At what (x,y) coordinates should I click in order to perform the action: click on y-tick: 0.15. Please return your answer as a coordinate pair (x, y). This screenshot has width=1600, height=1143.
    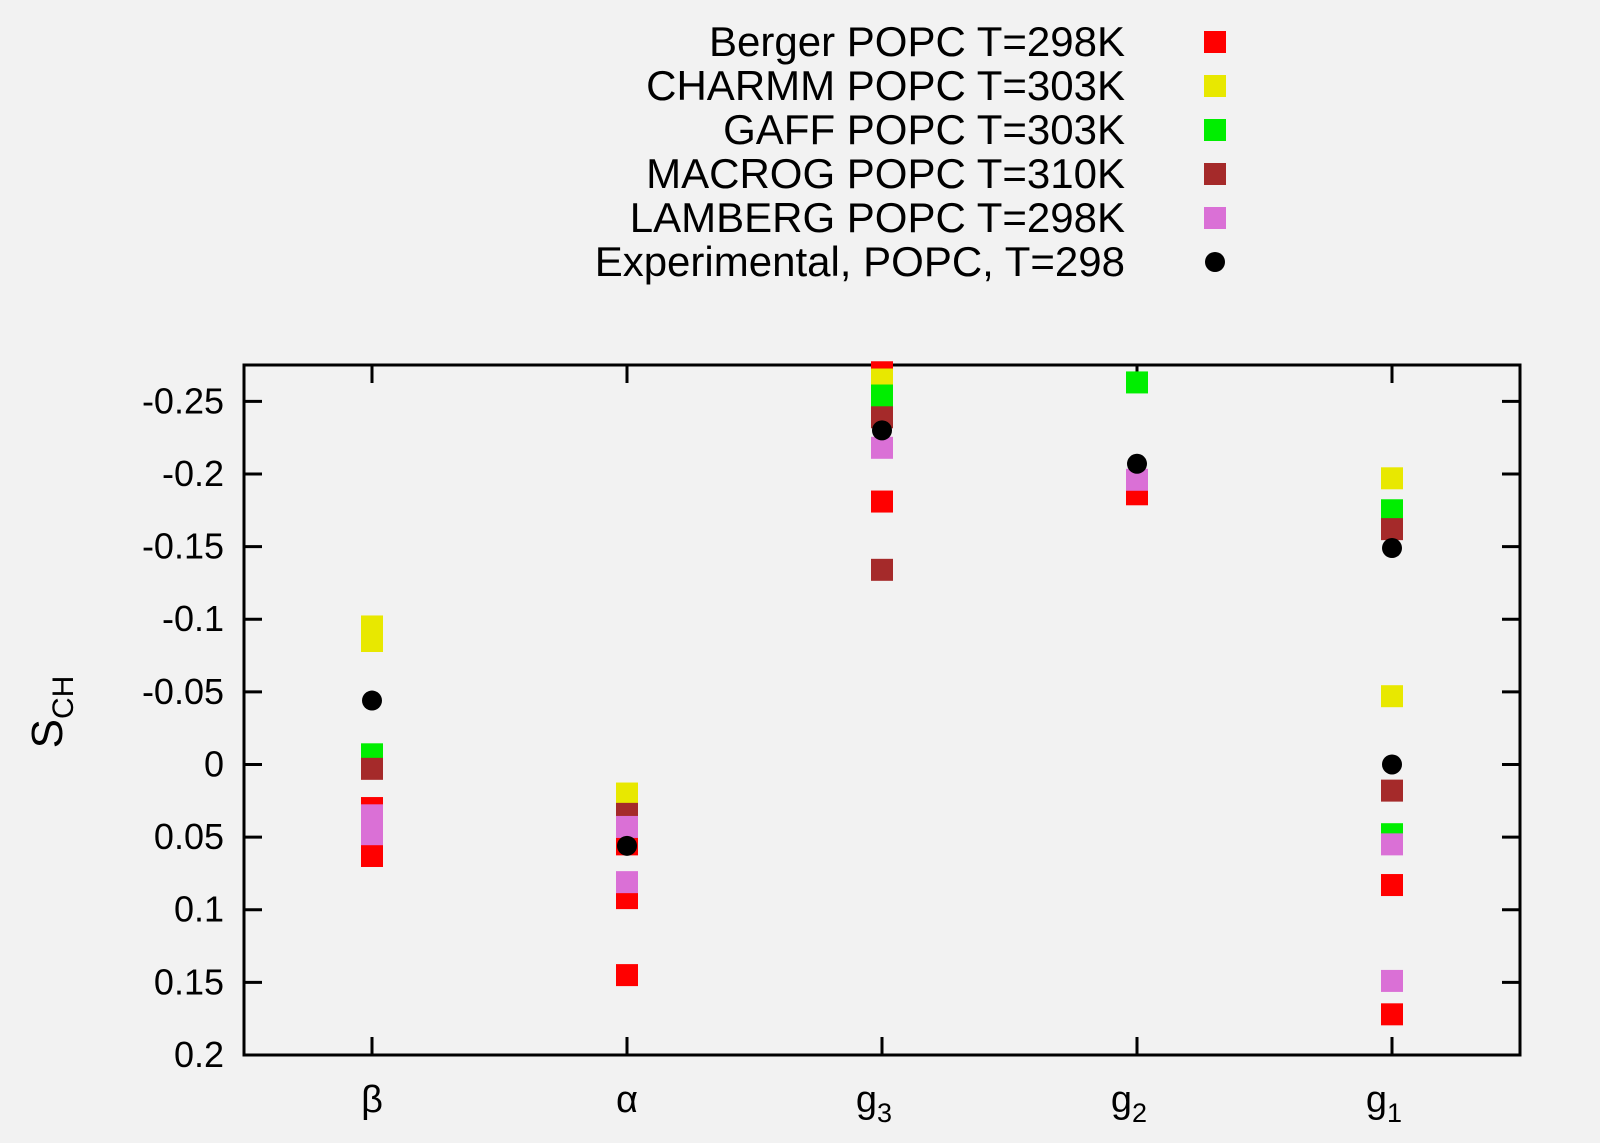
    Looking at the image, I should click on (837, 981).